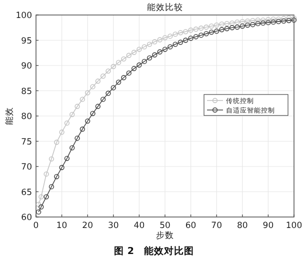  Describe the element at coordinates (165, 226) in the screenshot. I see `x-tick-label: 50` at that location.